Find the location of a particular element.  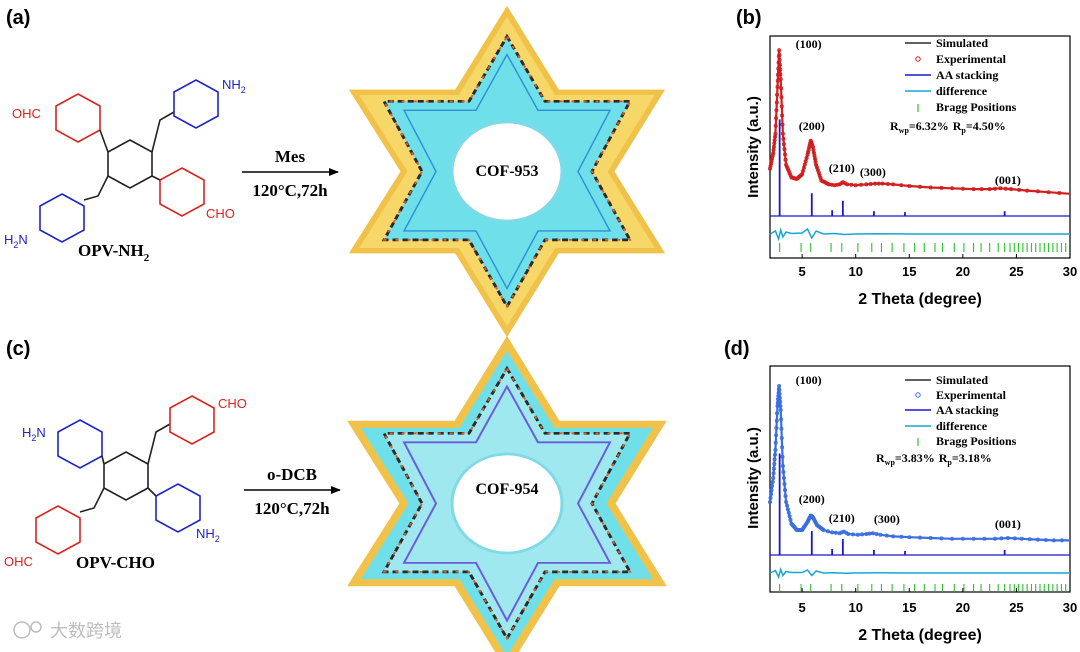

legend-aa-stacking: AA stacking is located at coordinates (967, 75).